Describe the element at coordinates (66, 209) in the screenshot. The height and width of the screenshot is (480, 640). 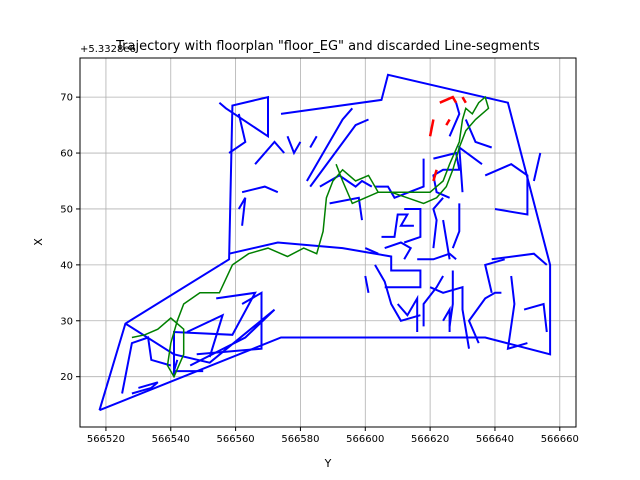
I see `y-tick-label: 50` at that location.